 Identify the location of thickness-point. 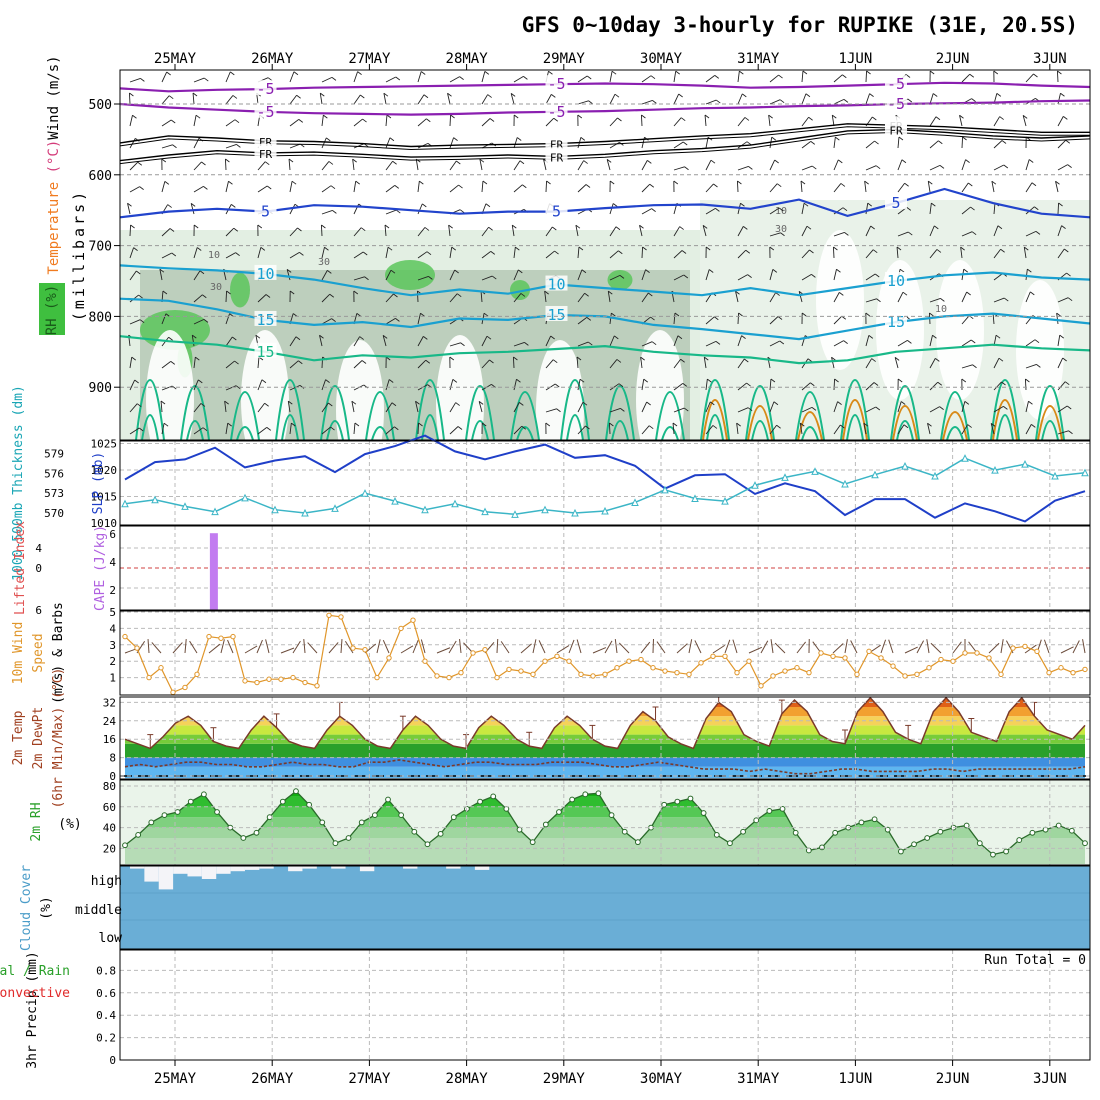
(905, 466).